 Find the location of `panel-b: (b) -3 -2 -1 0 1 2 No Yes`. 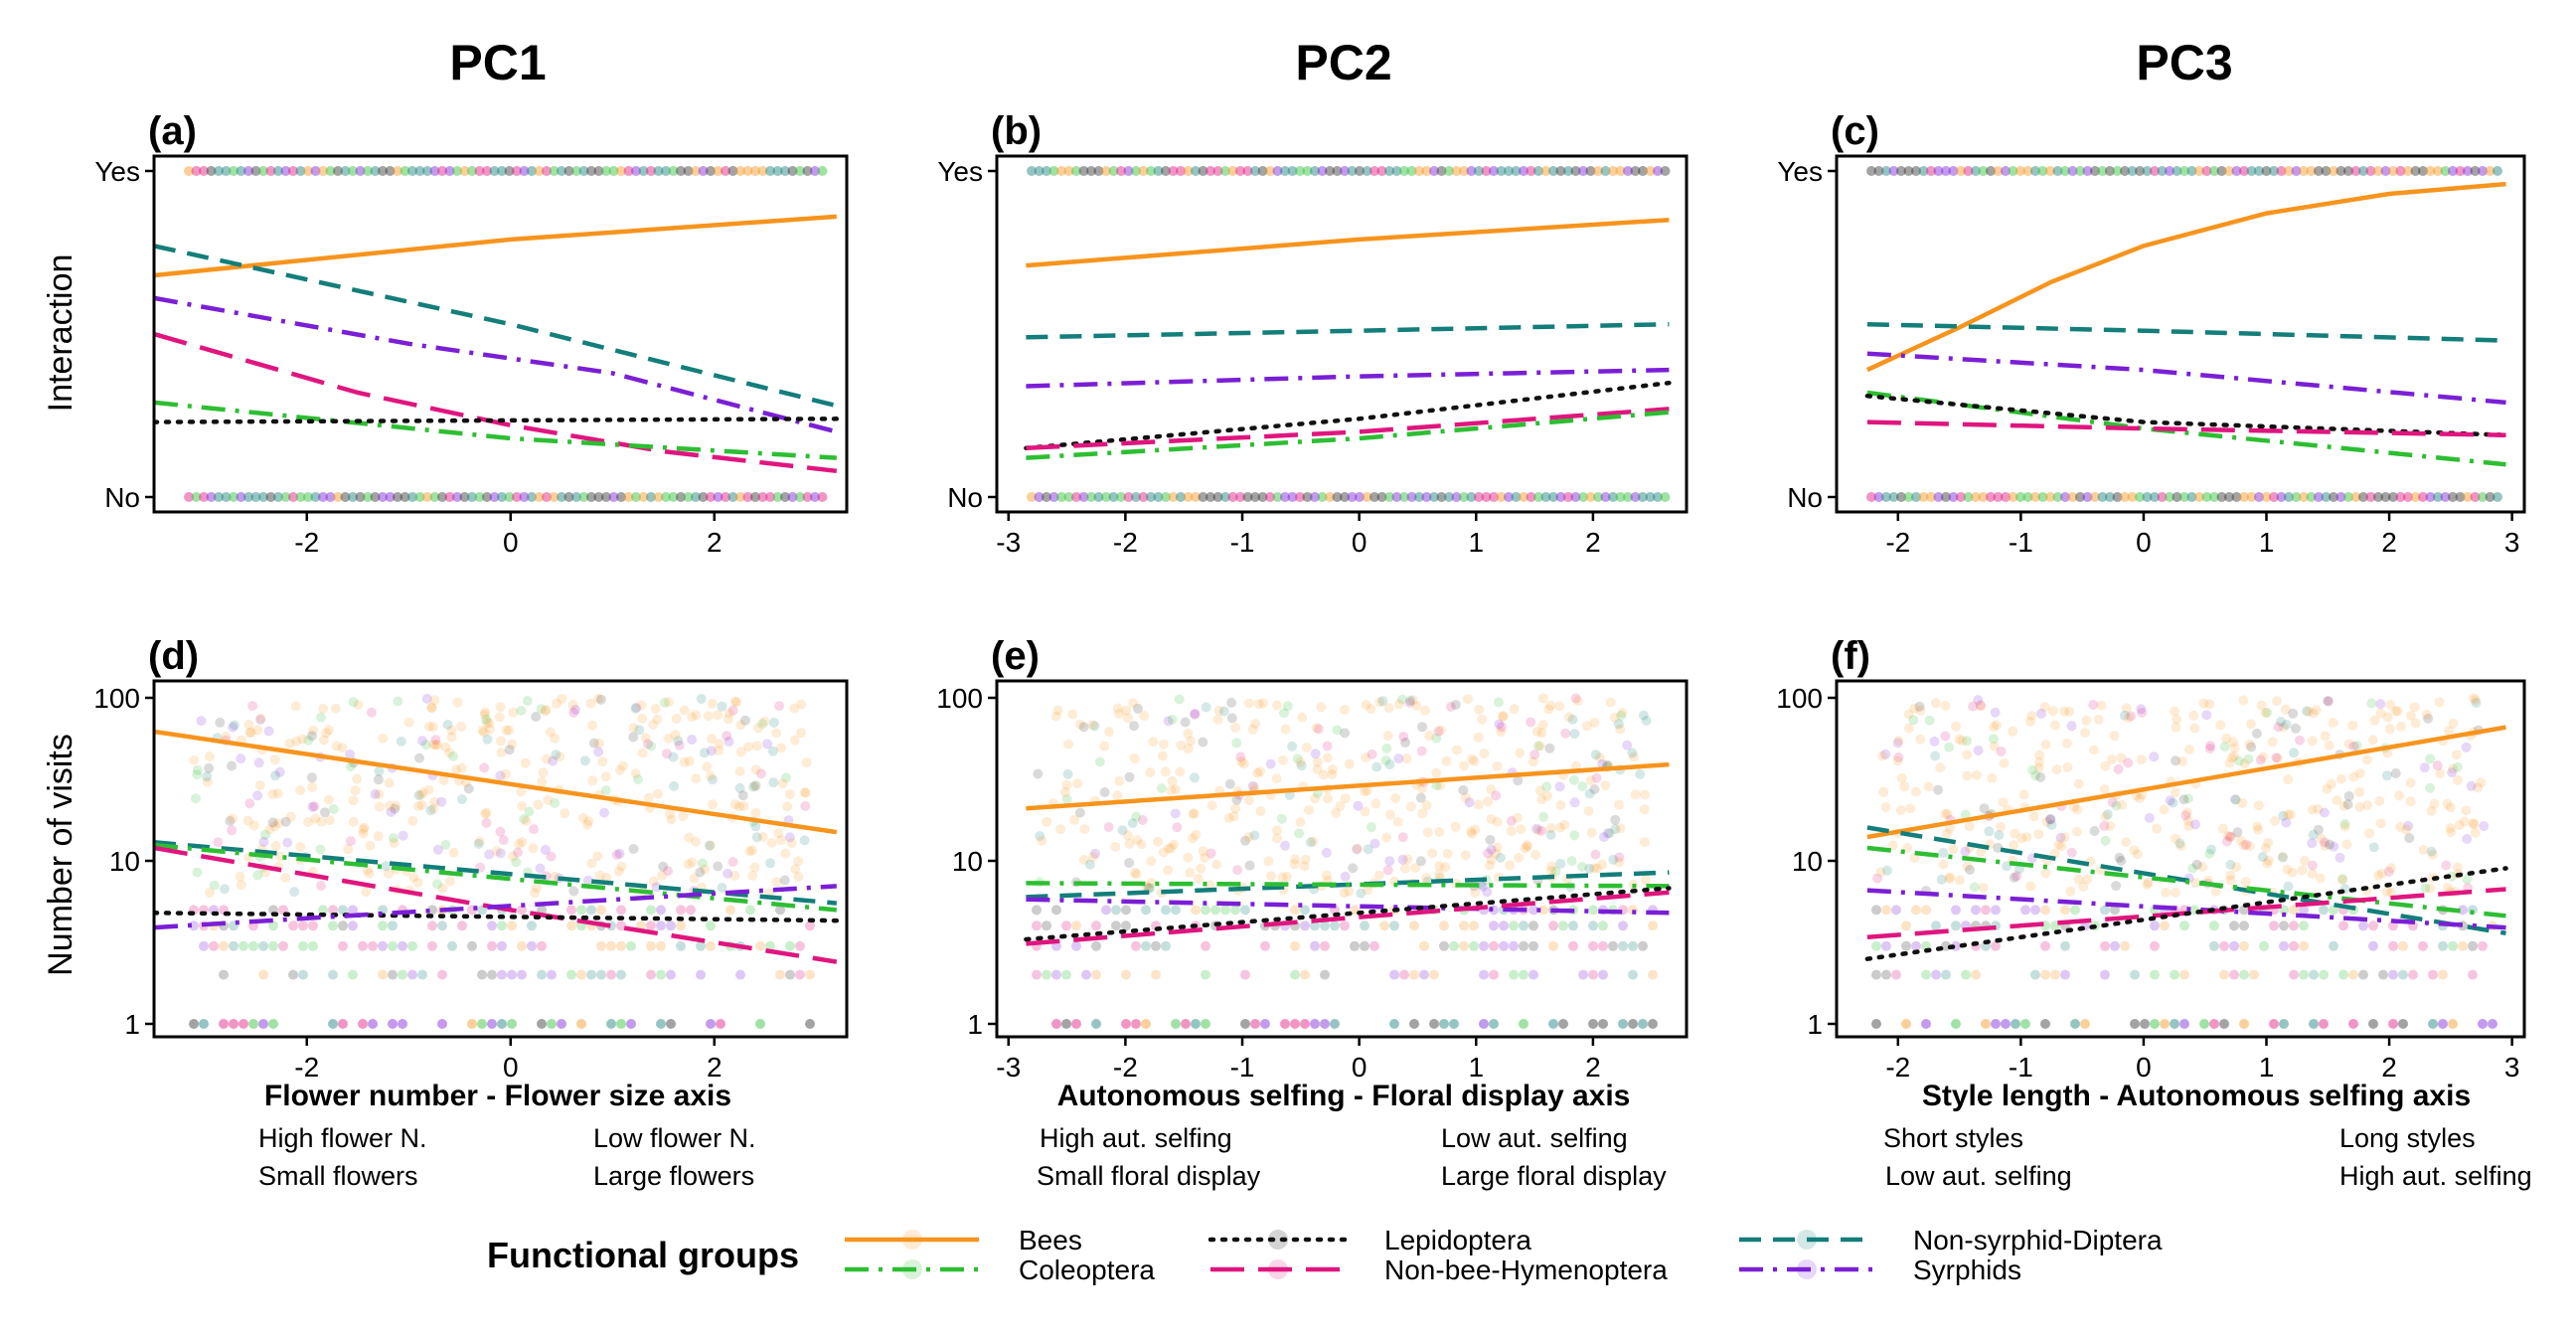

panel-b: (b) -3 -2 -1 0 1 2 No Yes is located at coordinates (1313, 333).